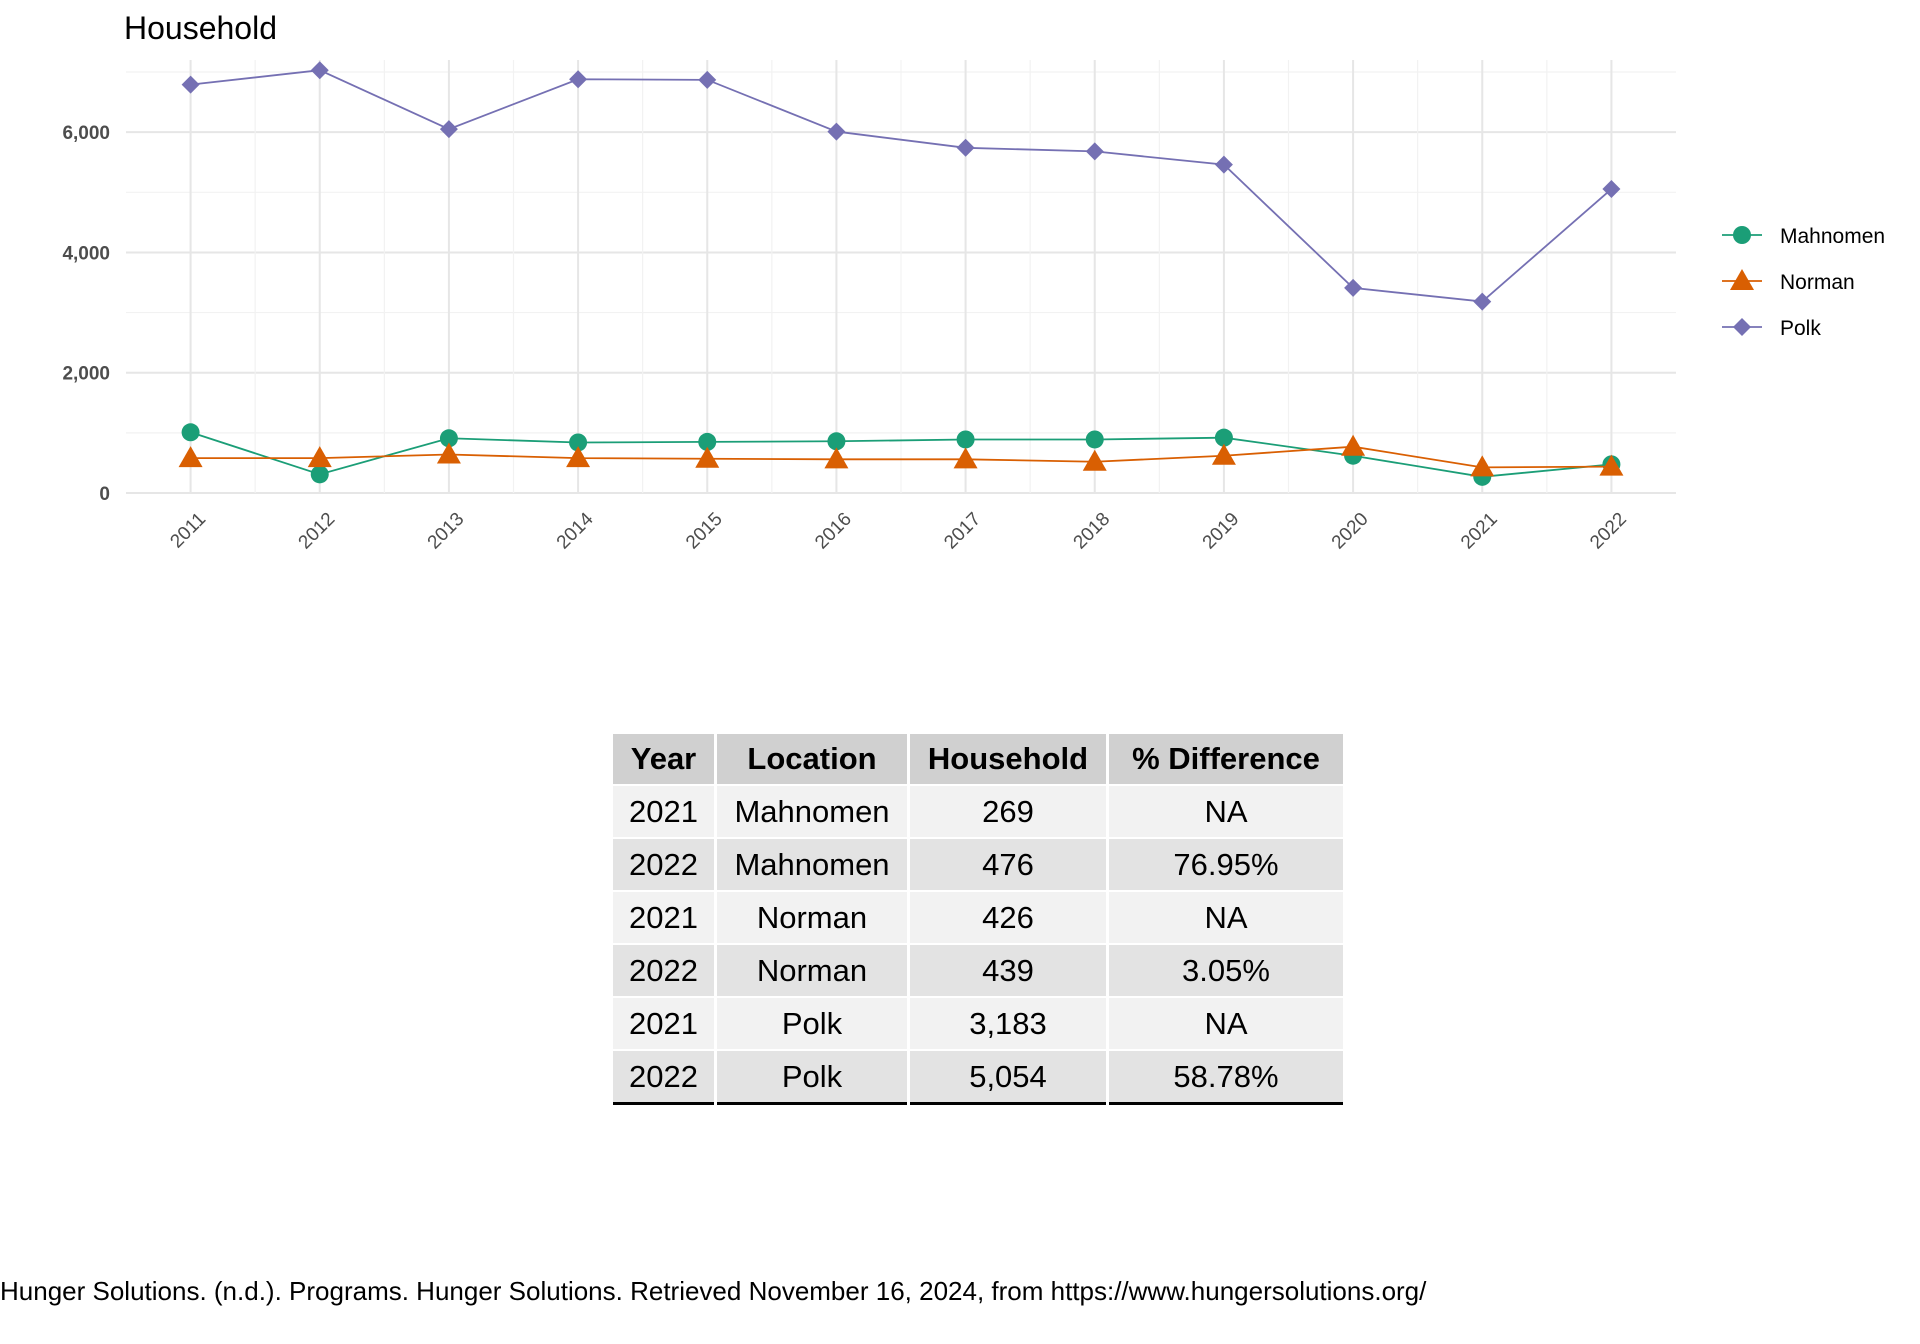 Image resolution: width=1920 pixels, height=1344 pixels. Describe the element at coordinates (1800, 328) in the screenshot. I see `legend-label-polk: Polk` at that location.